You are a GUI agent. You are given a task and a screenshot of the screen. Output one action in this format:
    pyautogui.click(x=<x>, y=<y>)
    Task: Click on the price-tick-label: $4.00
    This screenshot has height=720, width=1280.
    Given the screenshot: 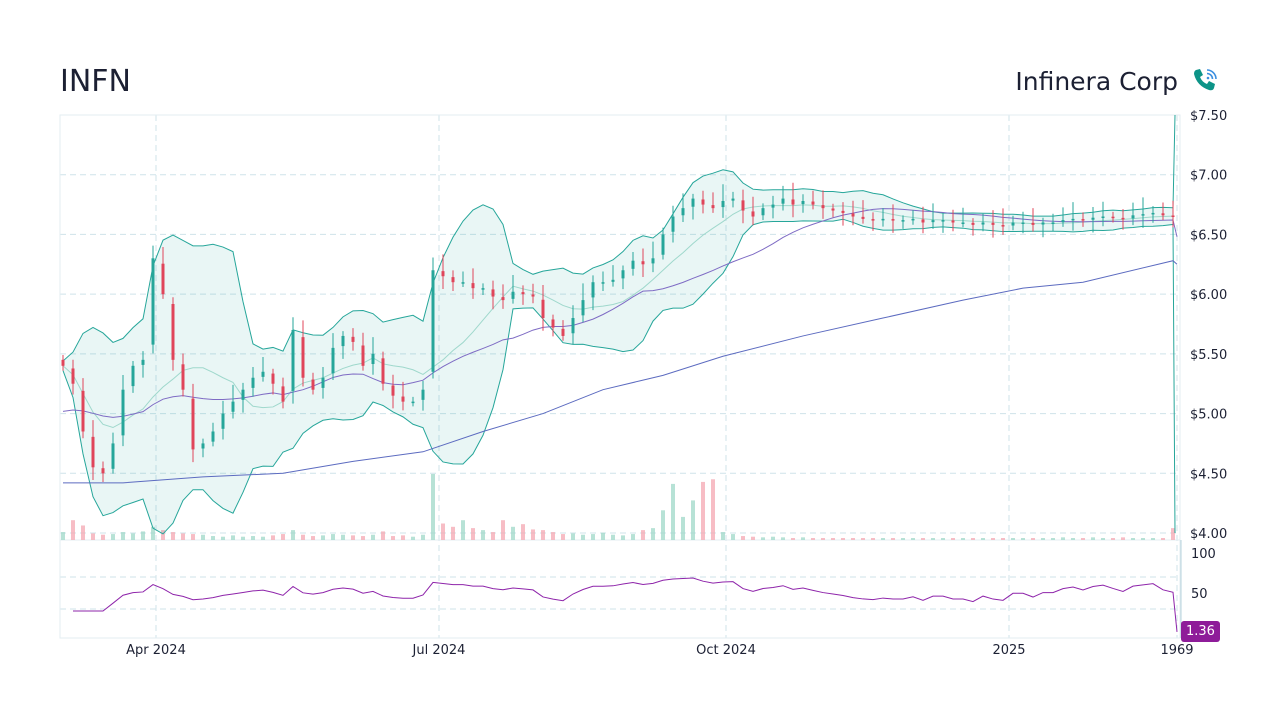 What is the action you would take?
    pyautogui.click(x=1208, y=534)
    